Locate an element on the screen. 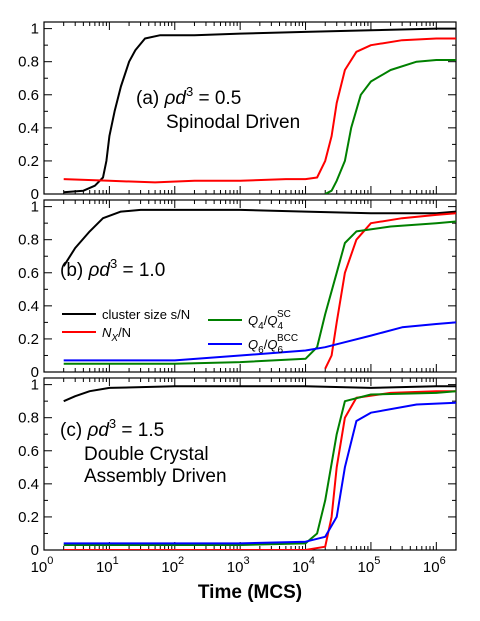 The image size is (480, 621). x-tick-label: 10⁵ is located at coordinates (369, 565).